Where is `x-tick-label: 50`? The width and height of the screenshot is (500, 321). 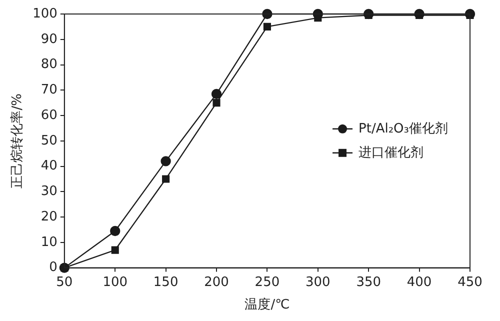
x-tick-label: 50 is located at coordinates (64, 282).